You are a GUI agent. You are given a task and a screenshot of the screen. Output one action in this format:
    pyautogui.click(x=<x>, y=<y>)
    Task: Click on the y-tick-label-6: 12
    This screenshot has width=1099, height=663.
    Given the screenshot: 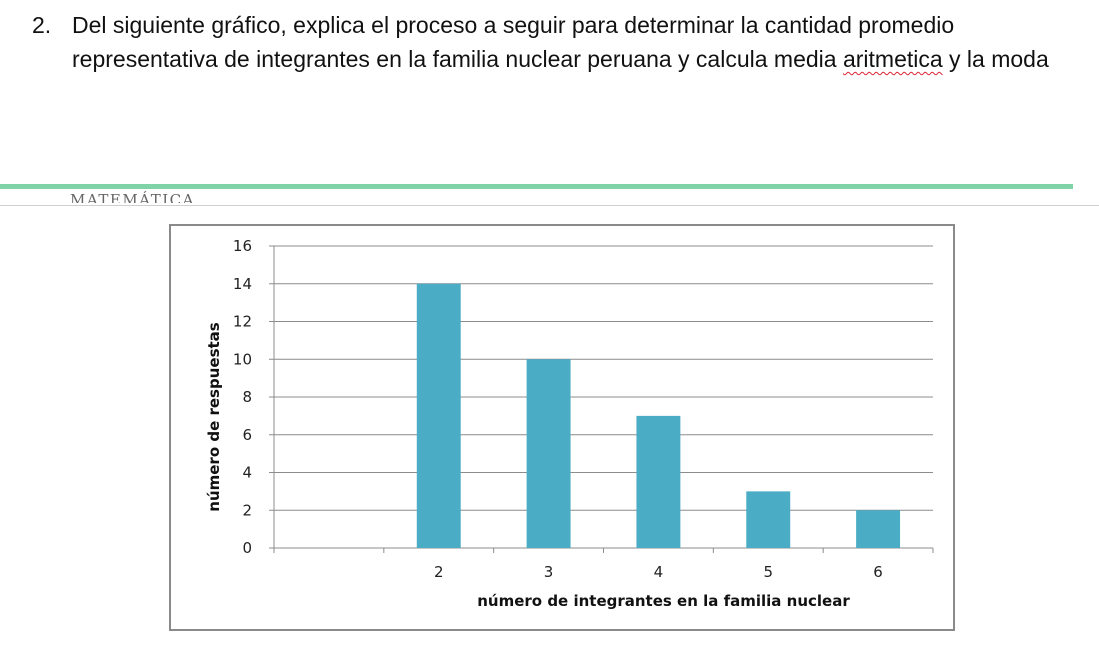 What is the action you would take?
    pyautogui.click(x=242, y=322)
    